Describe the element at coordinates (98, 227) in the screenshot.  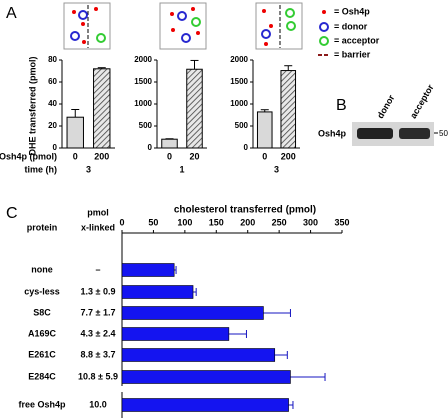
I see `column-header: x-linked` at that location.